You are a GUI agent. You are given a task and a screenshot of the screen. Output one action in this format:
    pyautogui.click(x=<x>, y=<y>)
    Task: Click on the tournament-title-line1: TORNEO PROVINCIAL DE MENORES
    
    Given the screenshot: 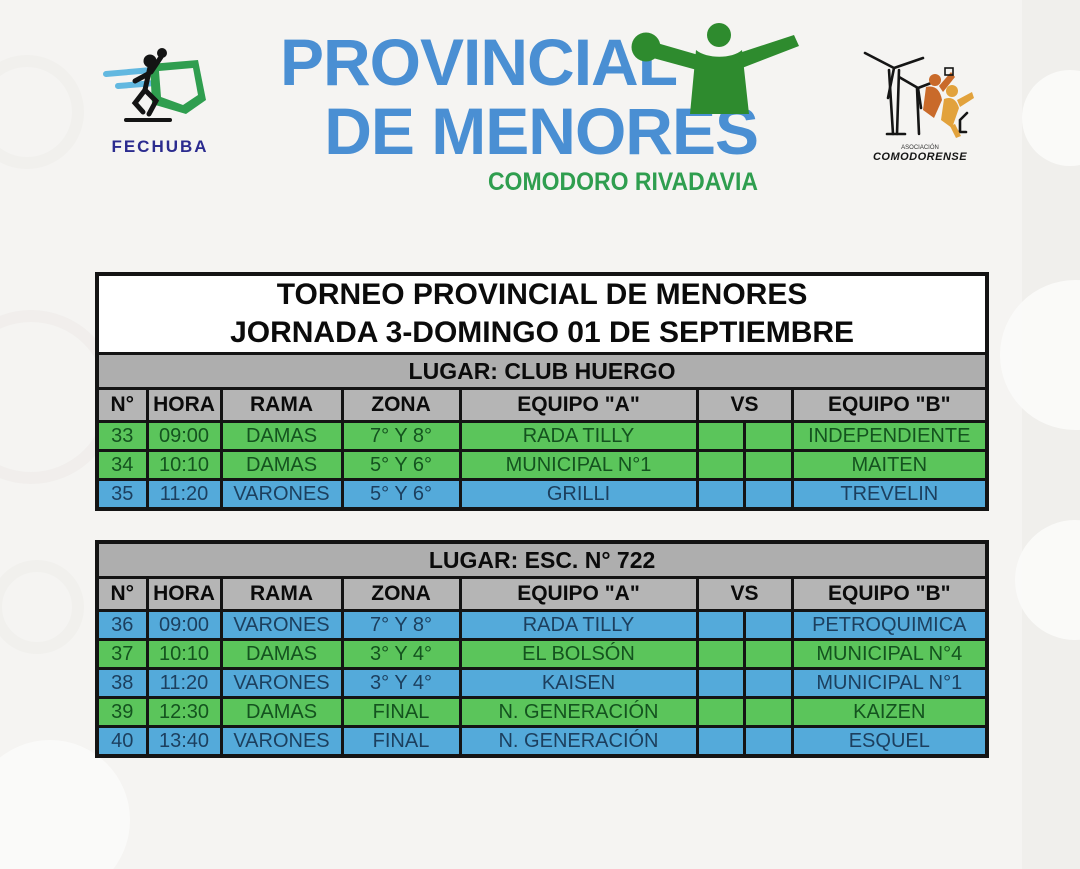 What is the action you would take?
    pyautogui.click(x=542, y=294)
    